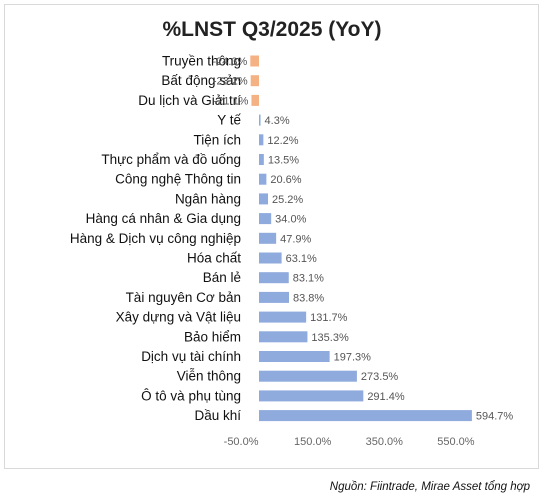 The width and height of the screenshot is (544, 500). I want to click on data-label: 25.2%, so click(287, 200).